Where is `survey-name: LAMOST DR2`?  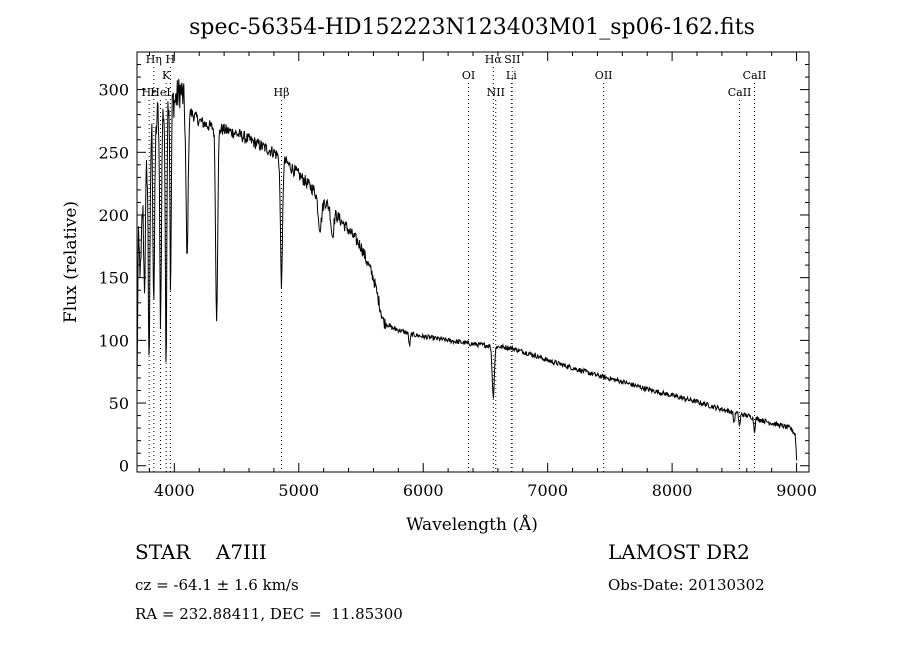 survey-name: LAMOST DR2 is located at coordinates (679, 552).